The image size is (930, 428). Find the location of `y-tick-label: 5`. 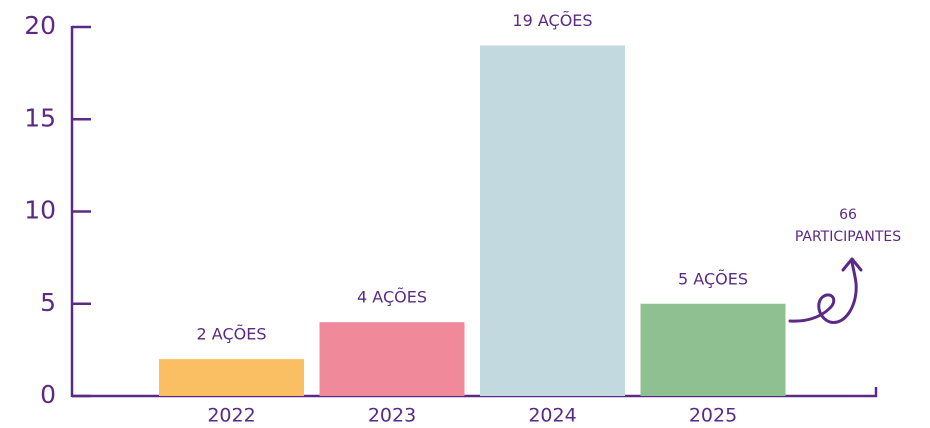

y-tick-label: 5 is located at coordinates (48, 302).